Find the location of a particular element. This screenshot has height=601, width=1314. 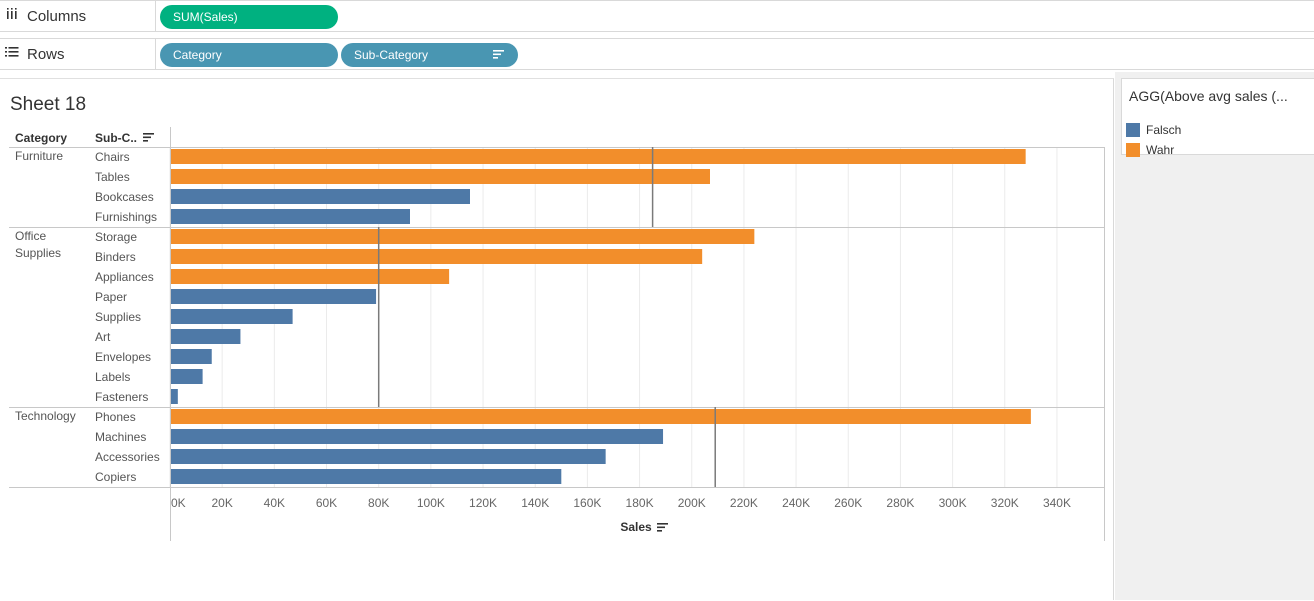

bar-paper is located at coordinates (273, 296).